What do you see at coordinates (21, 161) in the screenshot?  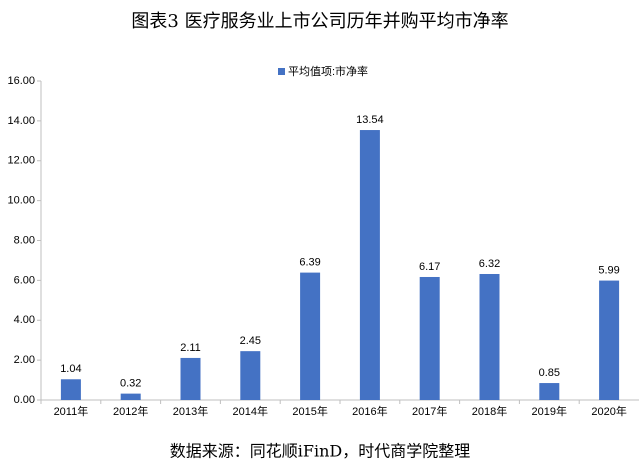 I see `y-tick-label: 12.00` at bounding box center [21, 161].